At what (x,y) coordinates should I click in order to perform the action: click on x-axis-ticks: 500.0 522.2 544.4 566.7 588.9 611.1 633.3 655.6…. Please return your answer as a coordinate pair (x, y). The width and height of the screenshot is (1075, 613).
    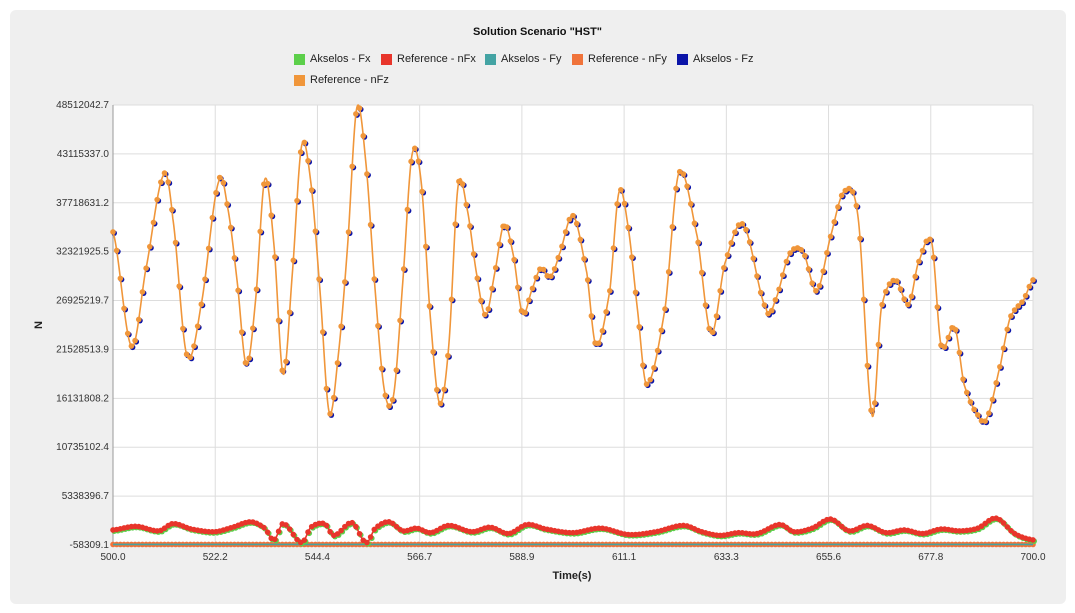
    Looking at the image, I should click on (572, 557).